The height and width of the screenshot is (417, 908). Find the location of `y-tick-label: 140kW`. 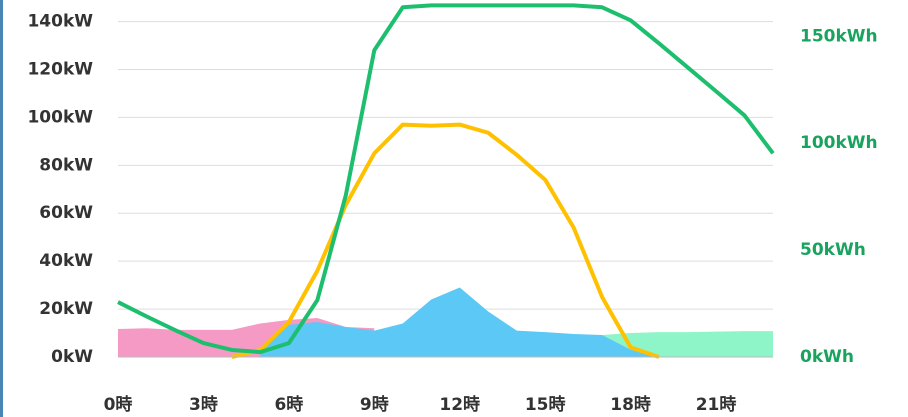

y-tick-label: 140kW is located at coordinates (60, 22).